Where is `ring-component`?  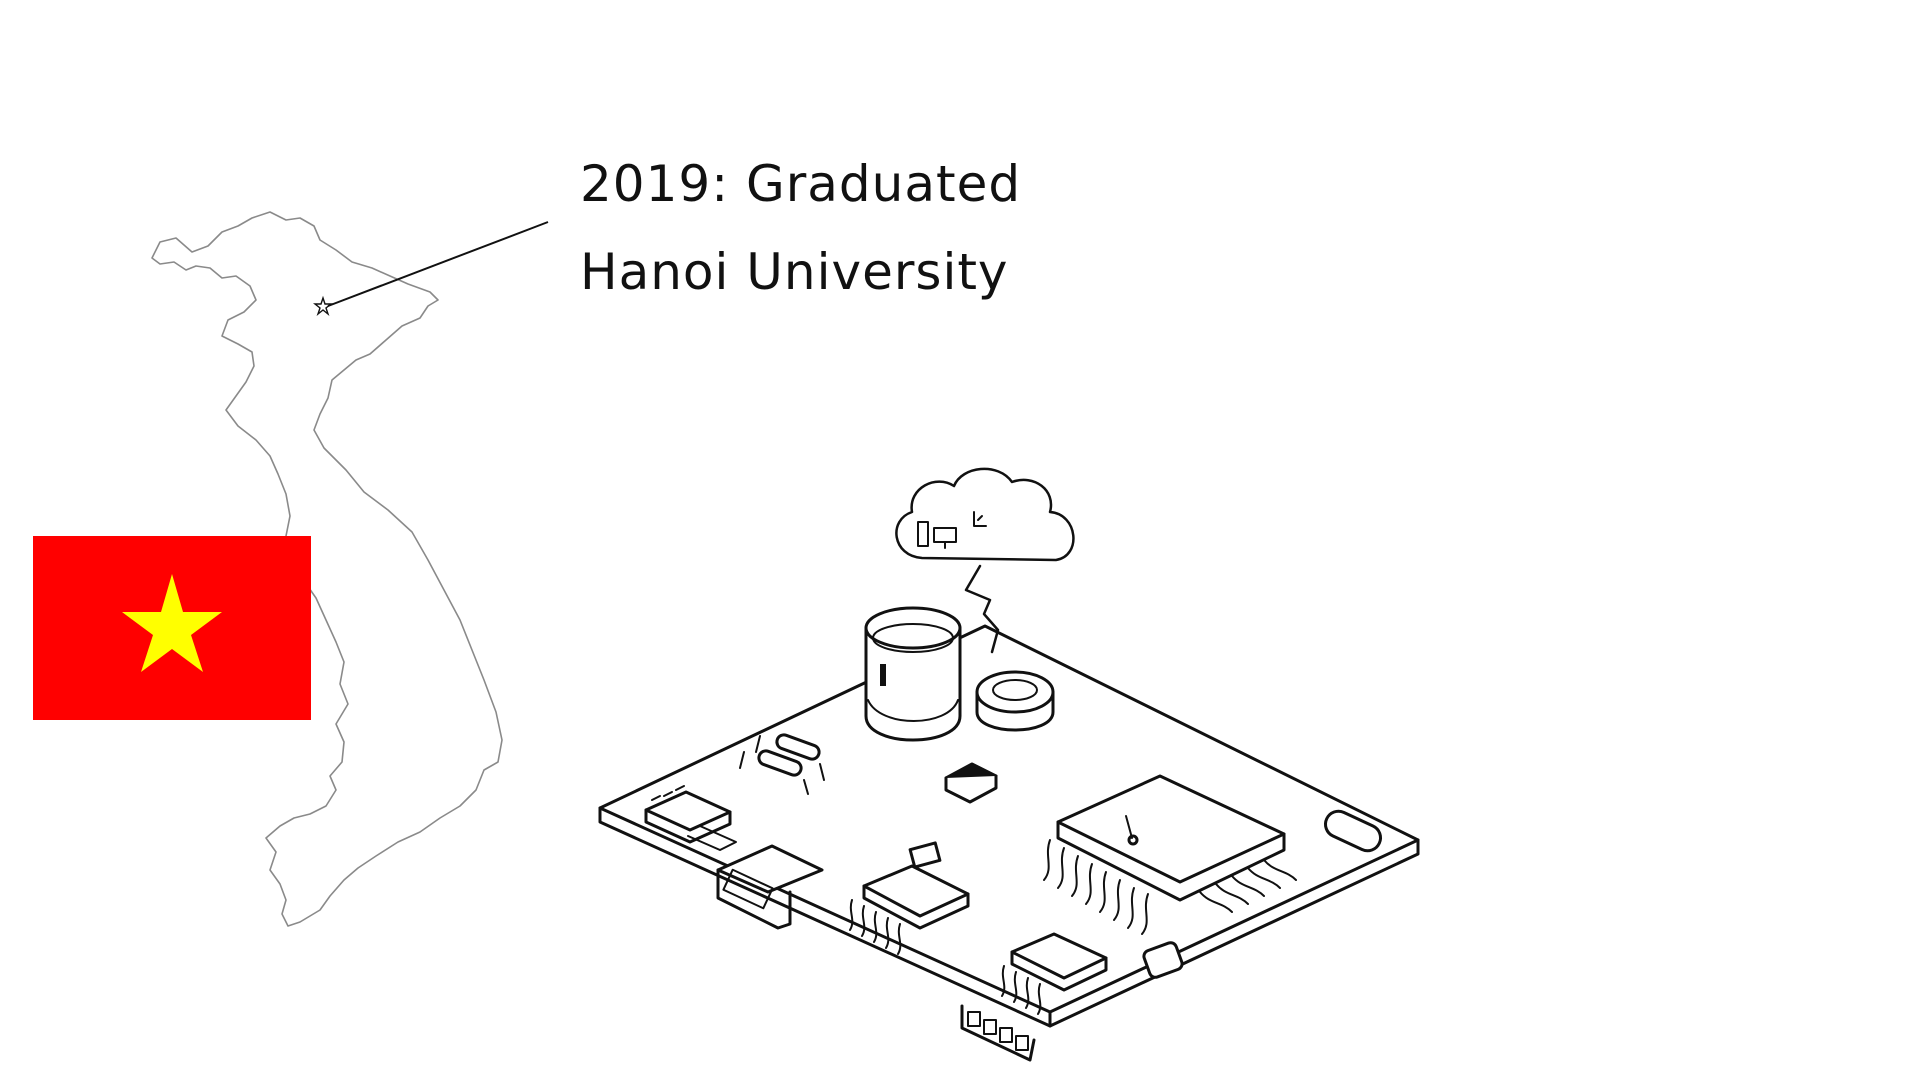 ring-component is located at coordinates (1015, 692).